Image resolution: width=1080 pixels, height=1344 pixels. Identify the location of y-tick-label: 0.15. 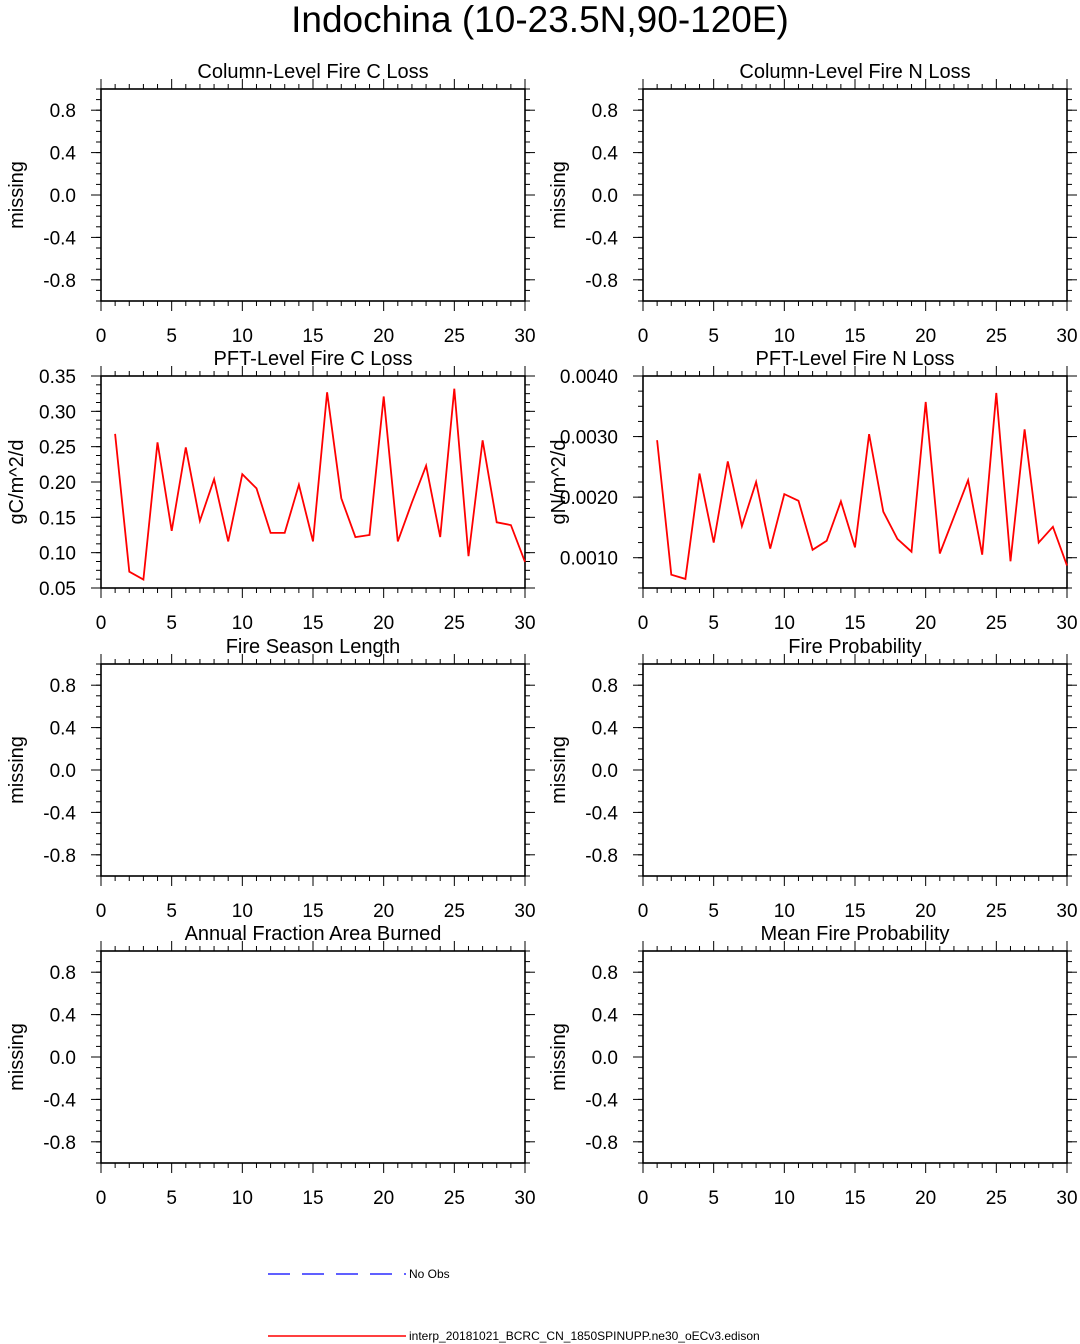
(57, 518).